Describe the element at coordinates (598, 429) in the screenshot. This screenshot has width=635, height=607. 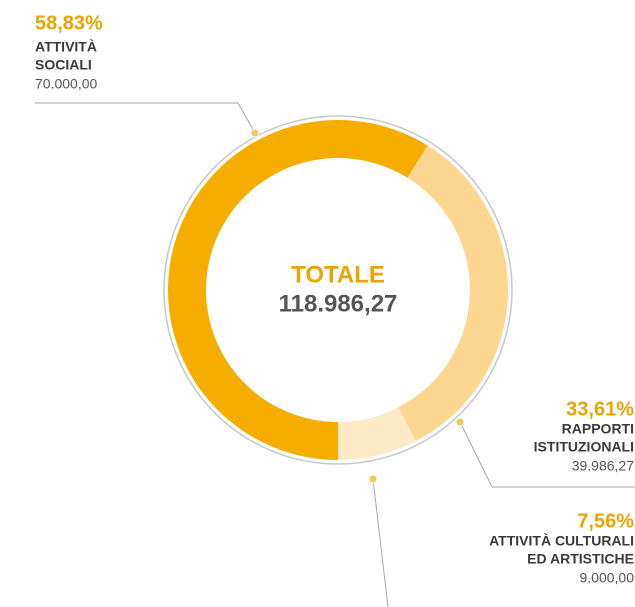
I see `category-label: RAPPORTI` at that location.